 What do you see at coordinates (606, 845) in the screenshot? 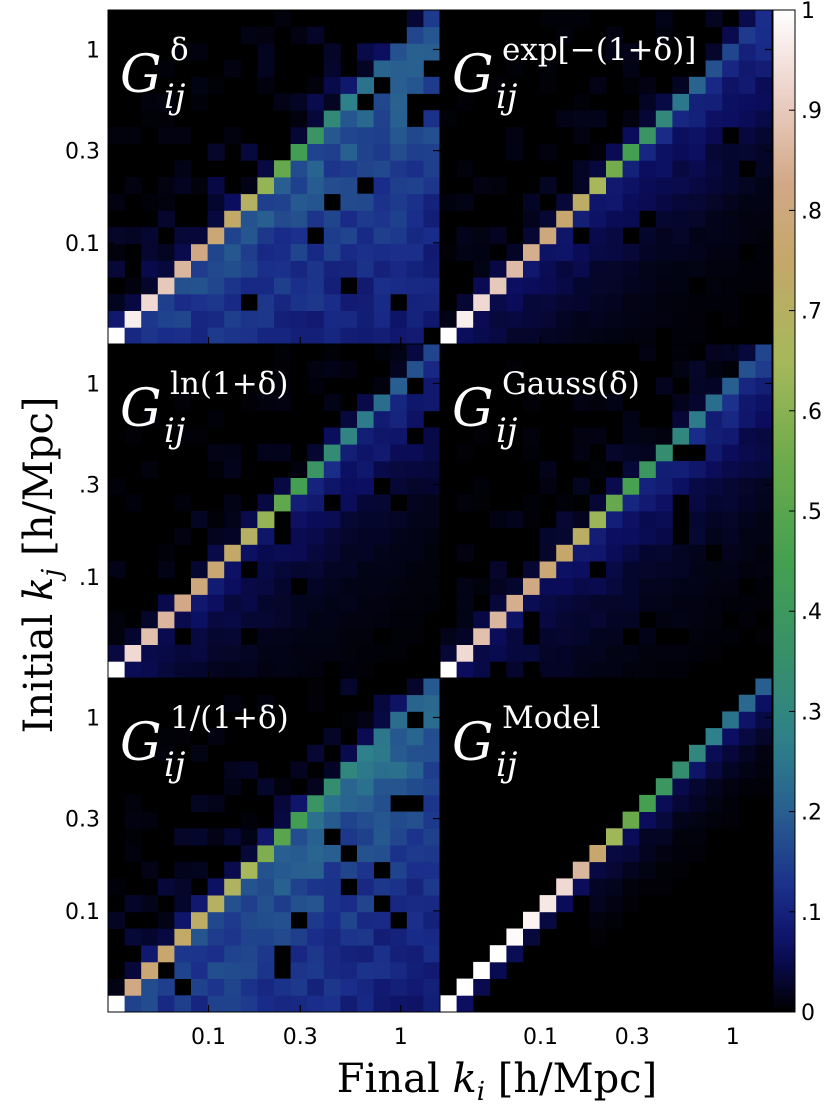
I see `panel-border` at bounding box center [606, 845].